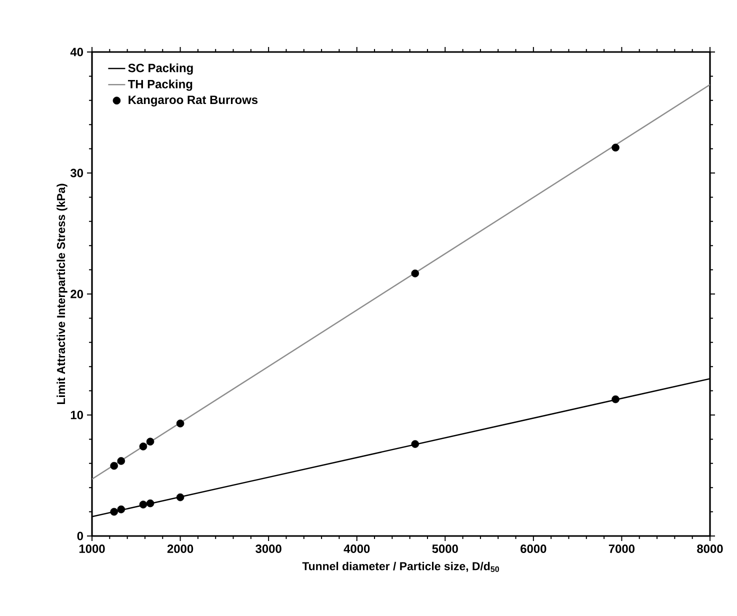 Image resolution: width=737 pixels, height=616 pixels. I want to click on legend-label: Kangaroo Rat Burrows, so click(193, 101).